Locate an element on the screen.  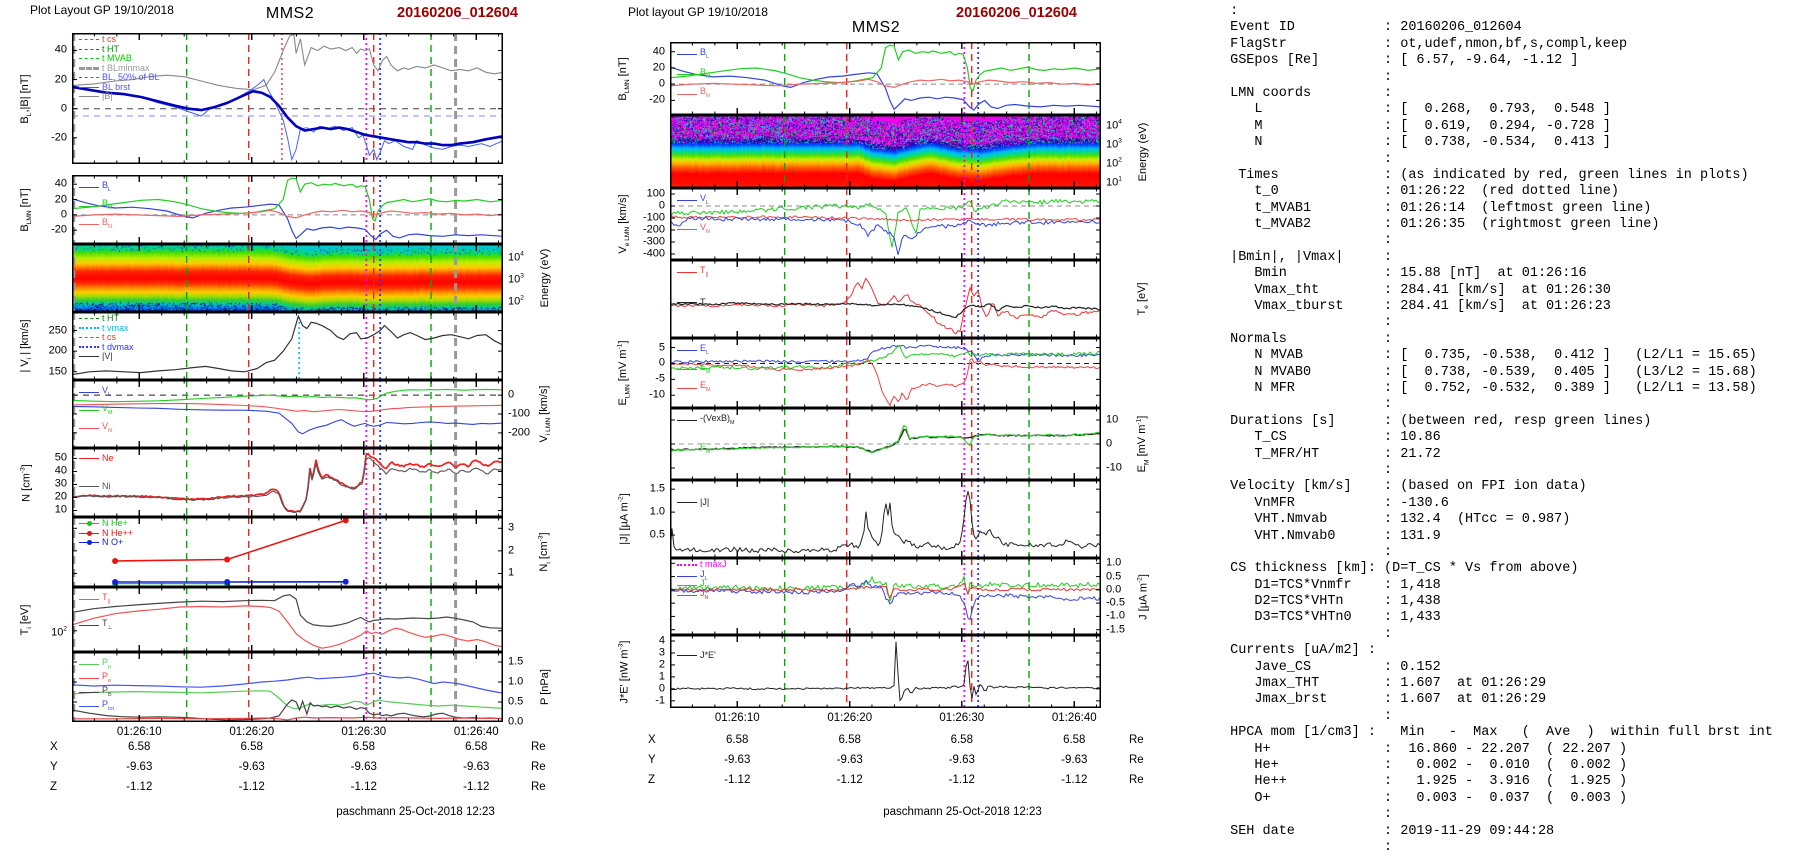
legend-item: t maxJ is located at coordinates (702, 564).